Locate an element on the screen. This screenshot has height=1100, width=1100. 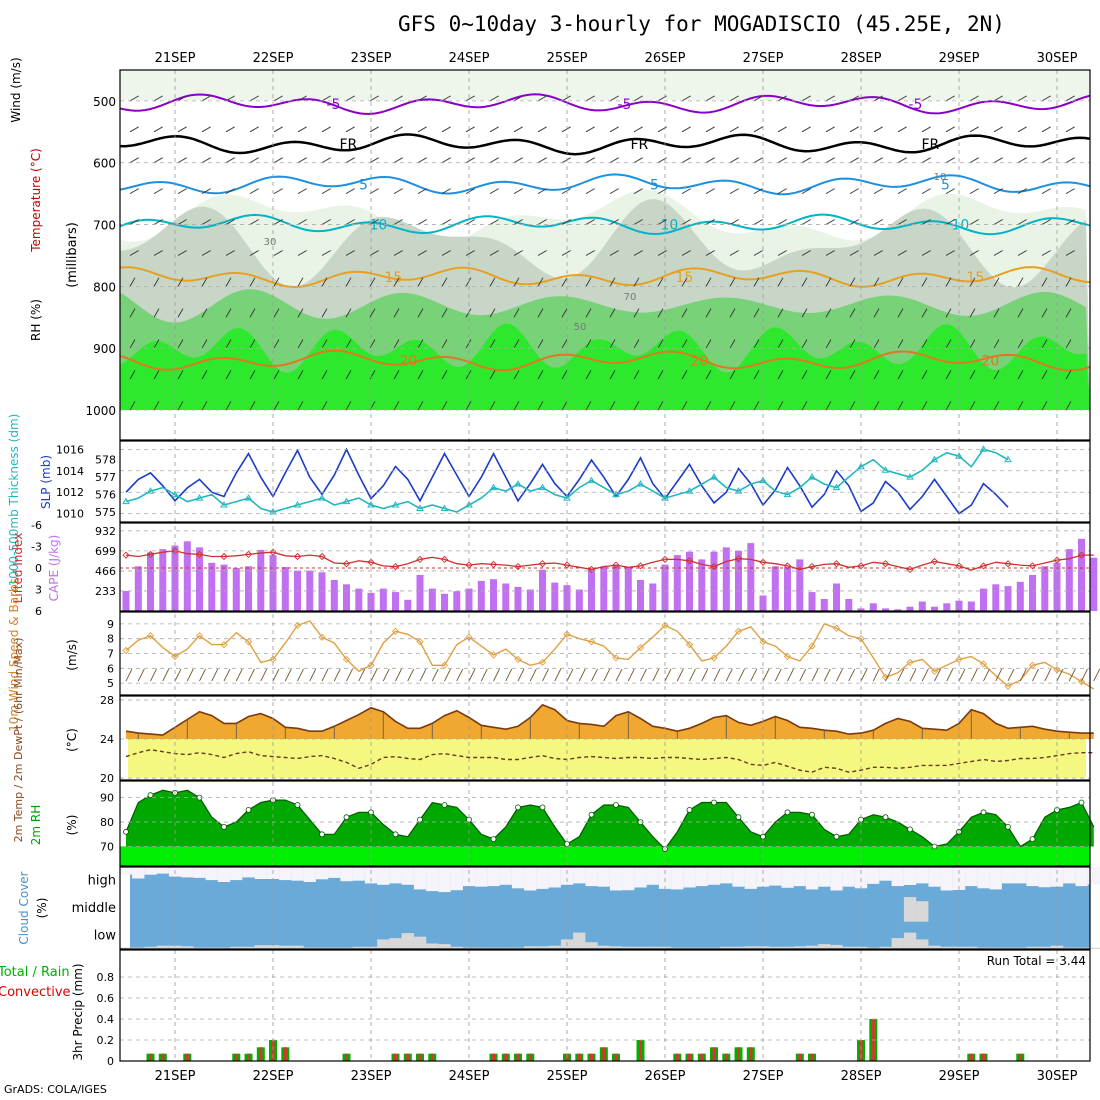
rh-contour-label-50: 50 is located at coordinates (580, 327).